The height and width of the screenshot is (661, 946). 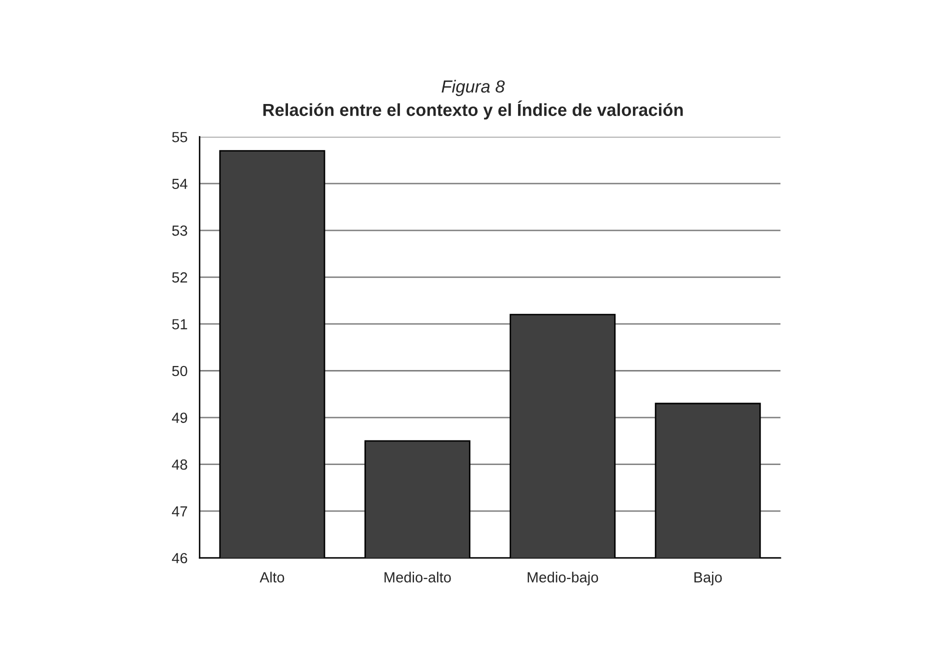 I want to click on y-tick-label: 49, so click(x=180, y=417).